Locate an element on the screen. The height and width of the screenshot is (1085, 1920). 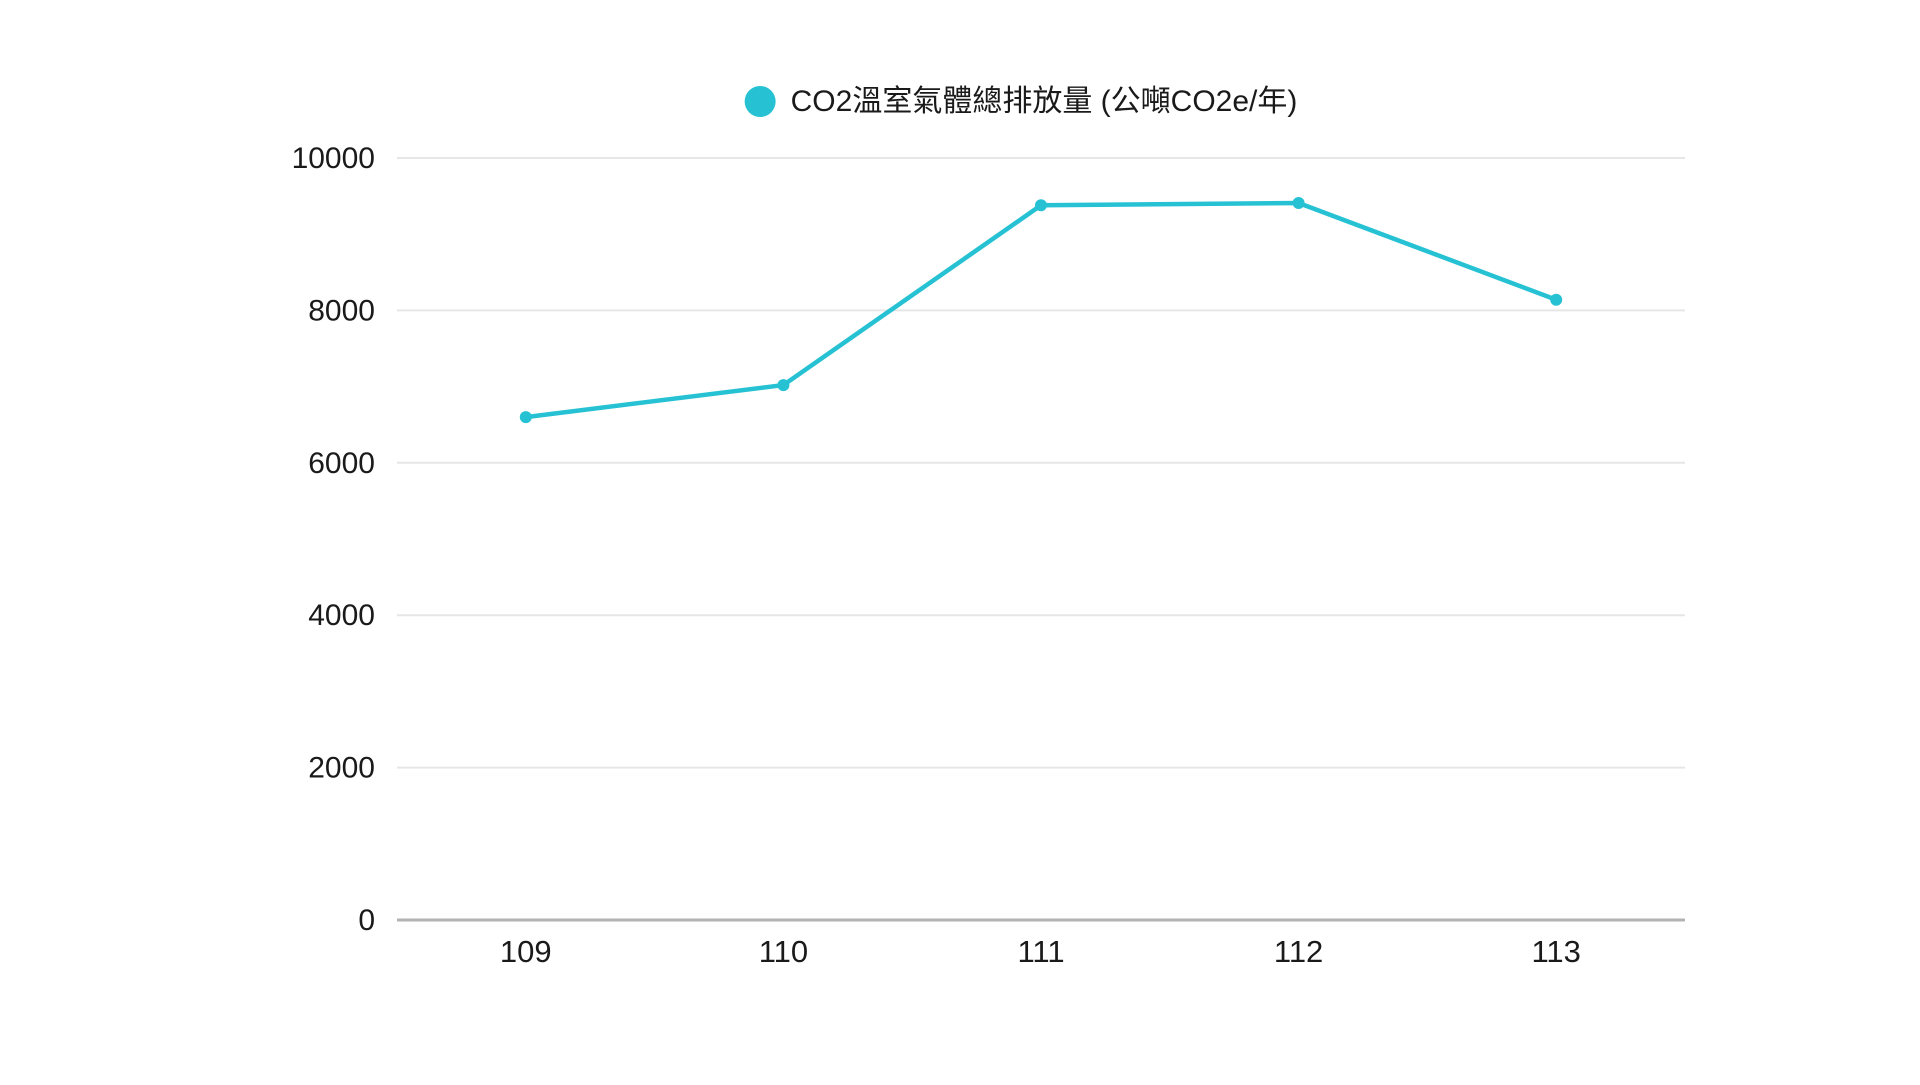
x-tick-label: 113 is located at coordinates (1555, 951).